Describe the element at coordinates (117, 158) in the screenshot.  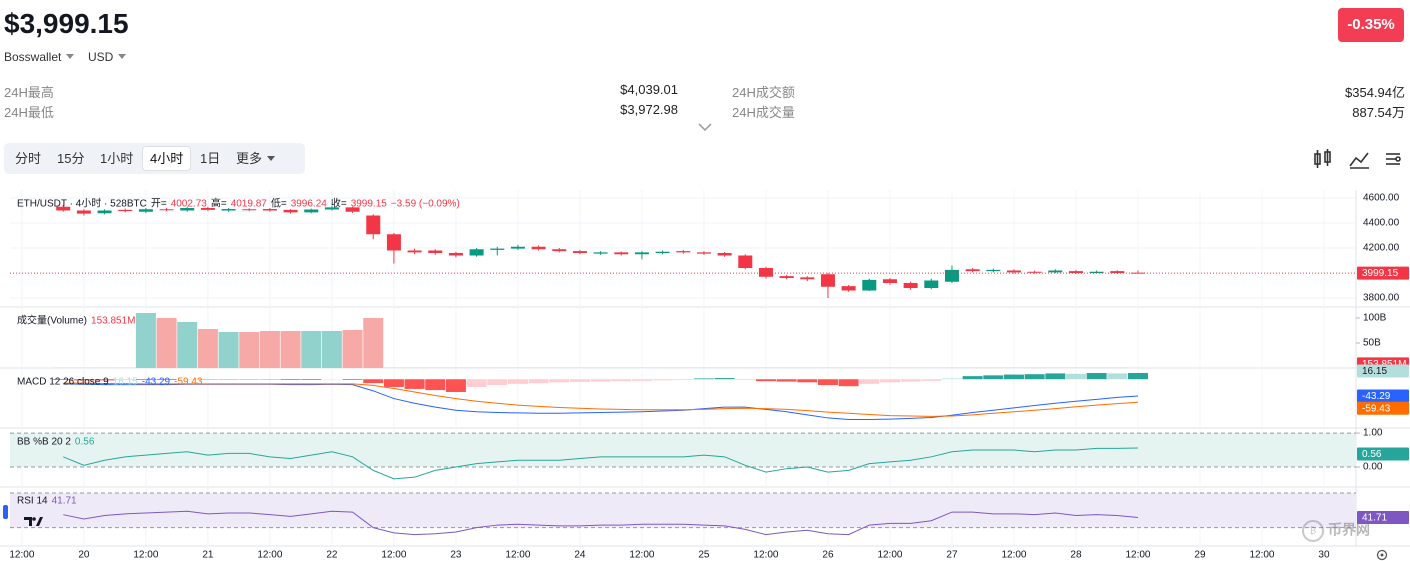
I see `timeframe-tab: 1小时` at that location.